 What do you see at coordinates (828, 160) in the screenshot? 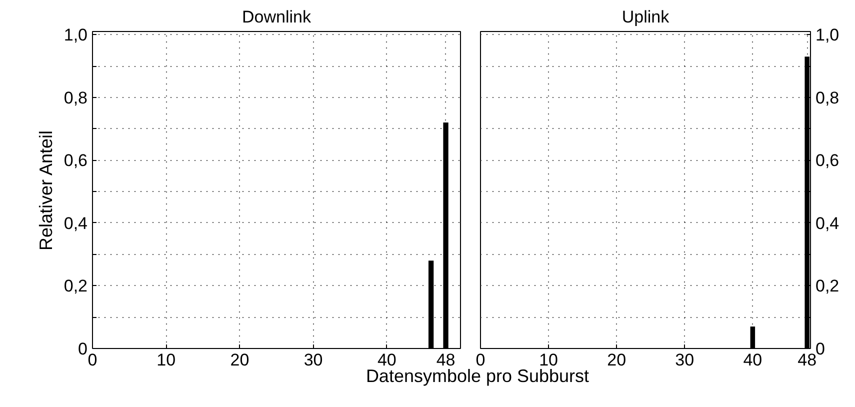
I see `y2-tick-label: 0,6` at bounding box center [828, 160].